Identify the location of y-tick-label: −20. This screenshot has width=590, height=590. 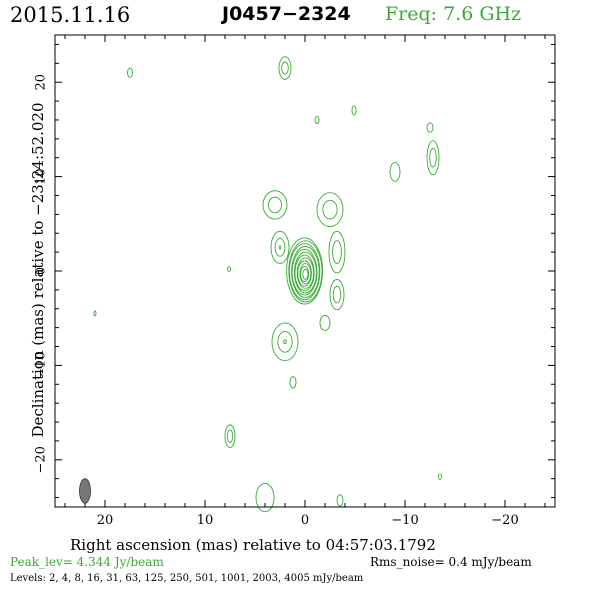
(41, 459).